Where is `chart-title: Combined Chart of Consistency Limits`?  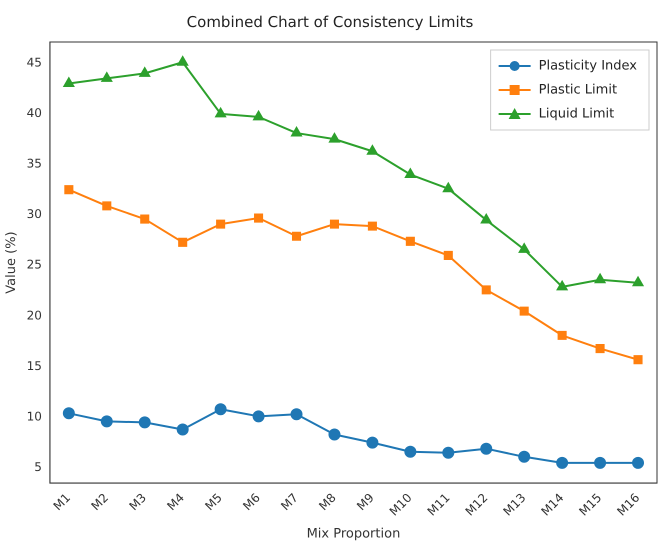 chart-title: Combined Chart of Consistency Limits is located at coordinates (330, 21).